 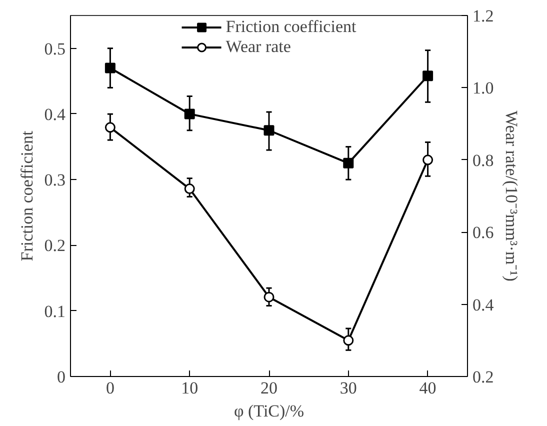 What do you see at coordinates (483, 16) in the screenshot?
I see `y2-tick-label: 1.2` at bounding box center [483, 16].